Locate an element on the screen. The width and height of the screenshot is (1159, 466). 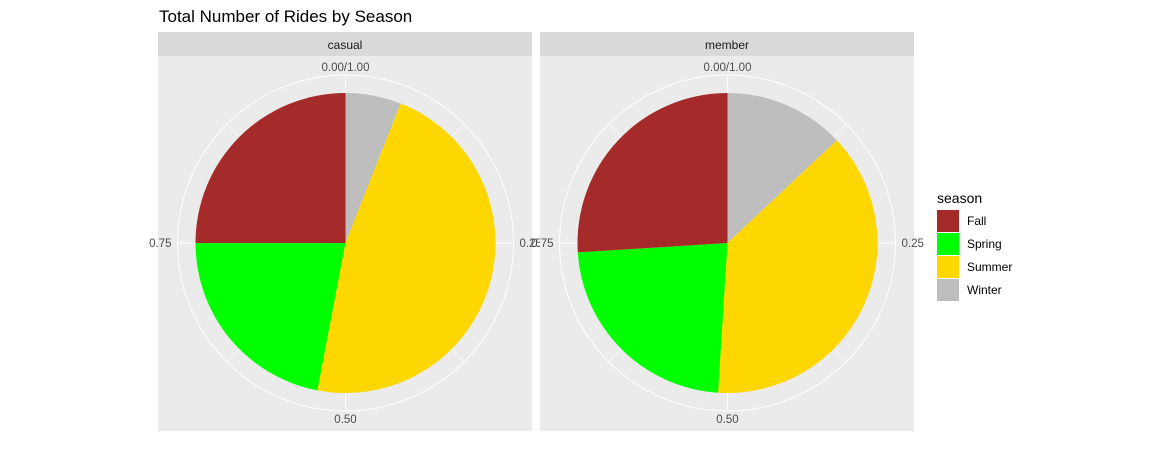
facet-strip-label: casual is located at coordinates (345, 45).